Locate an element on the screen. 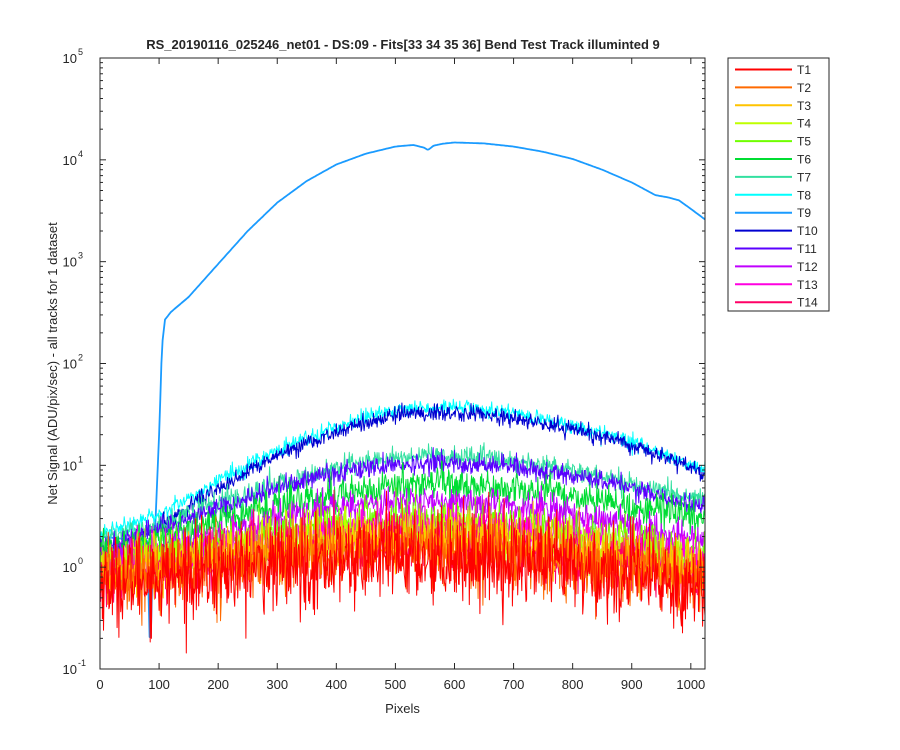 Image resolution: width=900 pixels, height=750 pixels. legend-label-t3: T3 is located at coordinates (804, 106).